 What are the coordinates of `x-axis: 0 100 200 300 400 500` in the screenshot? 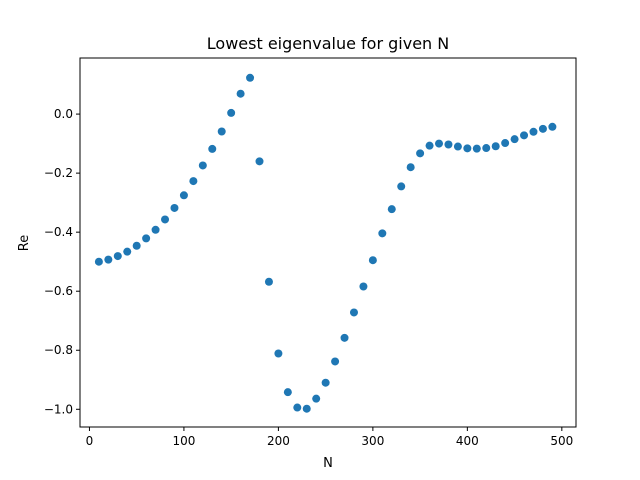 It's located at (329, 437).